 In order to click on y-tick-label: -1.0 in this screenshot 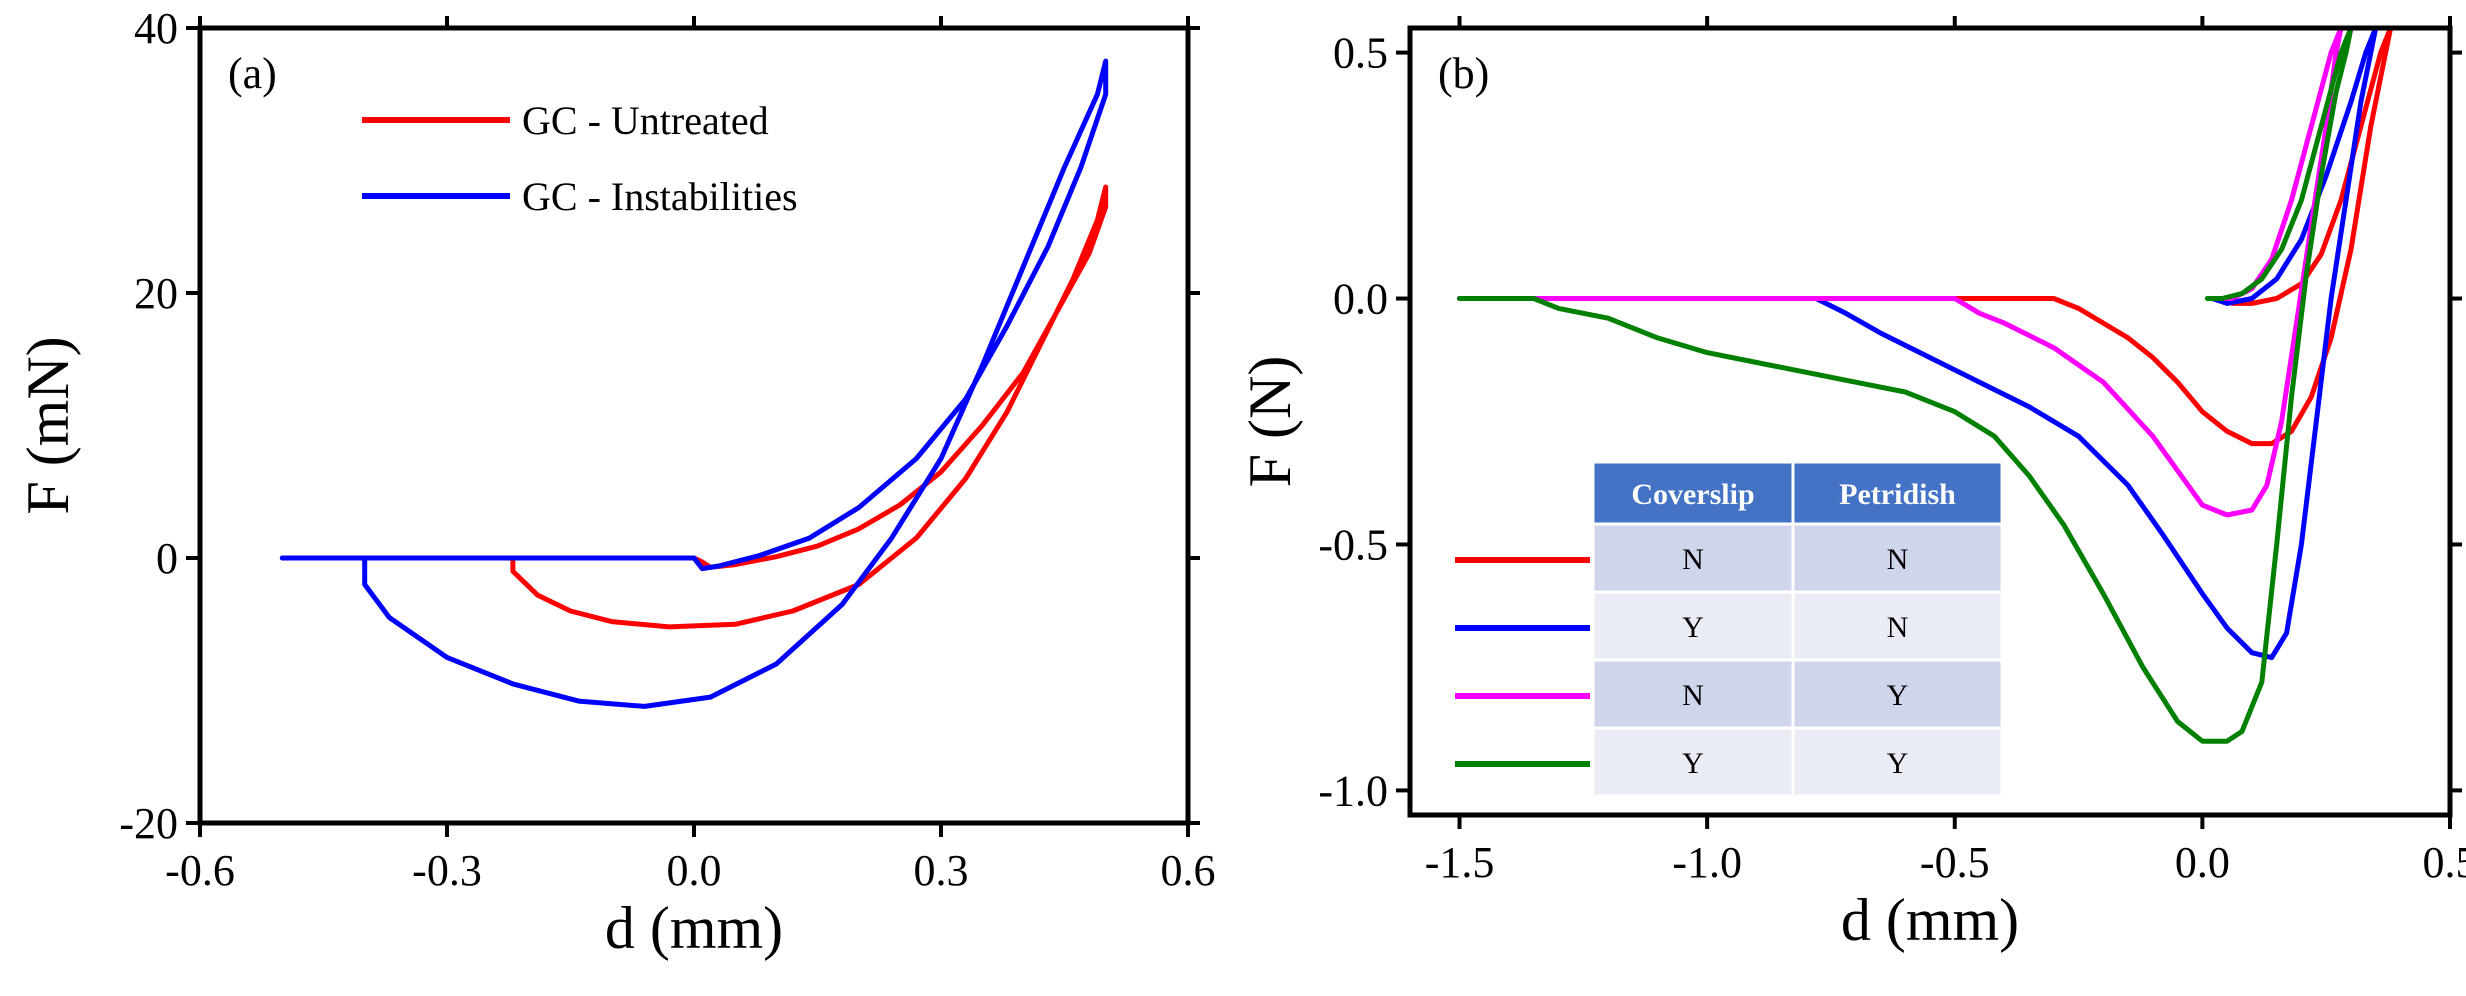, I will do `click(1353, 790)`.